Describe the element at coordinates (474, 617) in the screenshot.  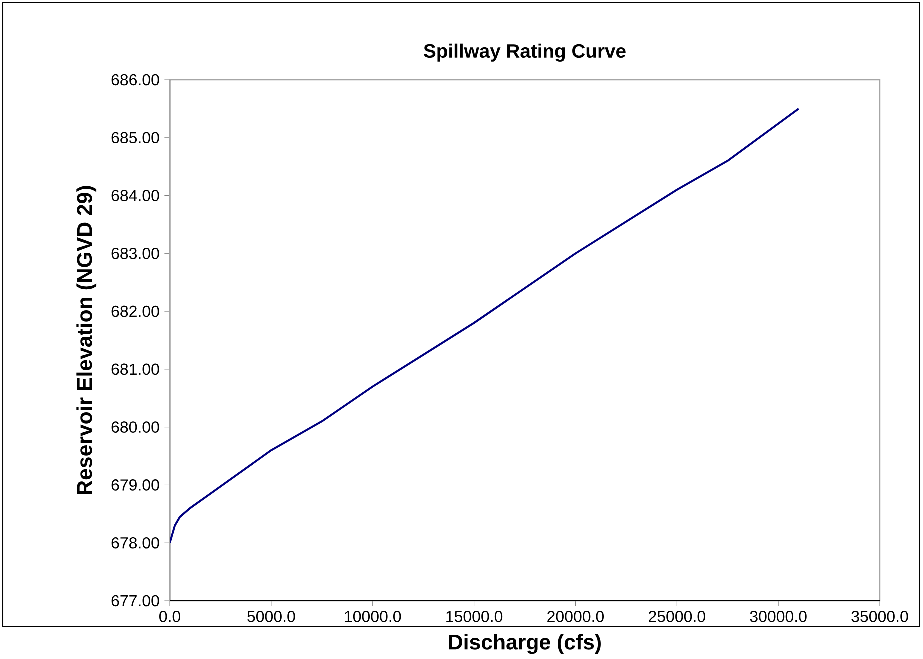
I see `x-tick-label: 15000.0` at that location.